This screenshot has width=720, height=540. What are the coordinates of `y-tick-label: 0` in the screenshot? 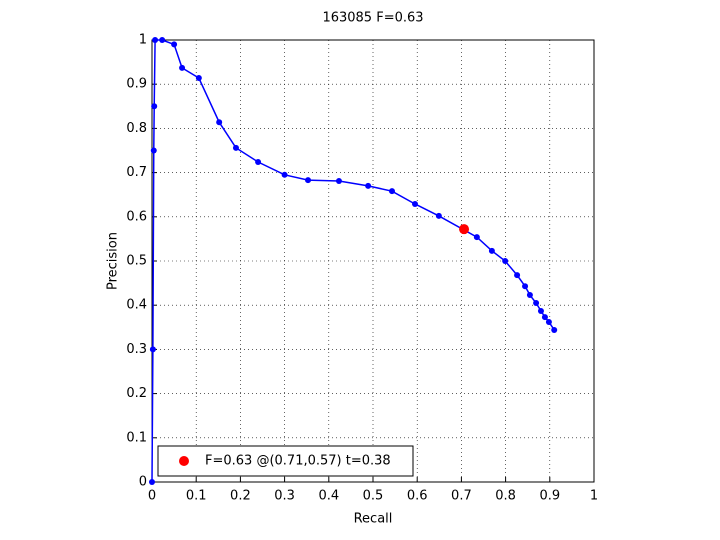 It's located at (143, 482).